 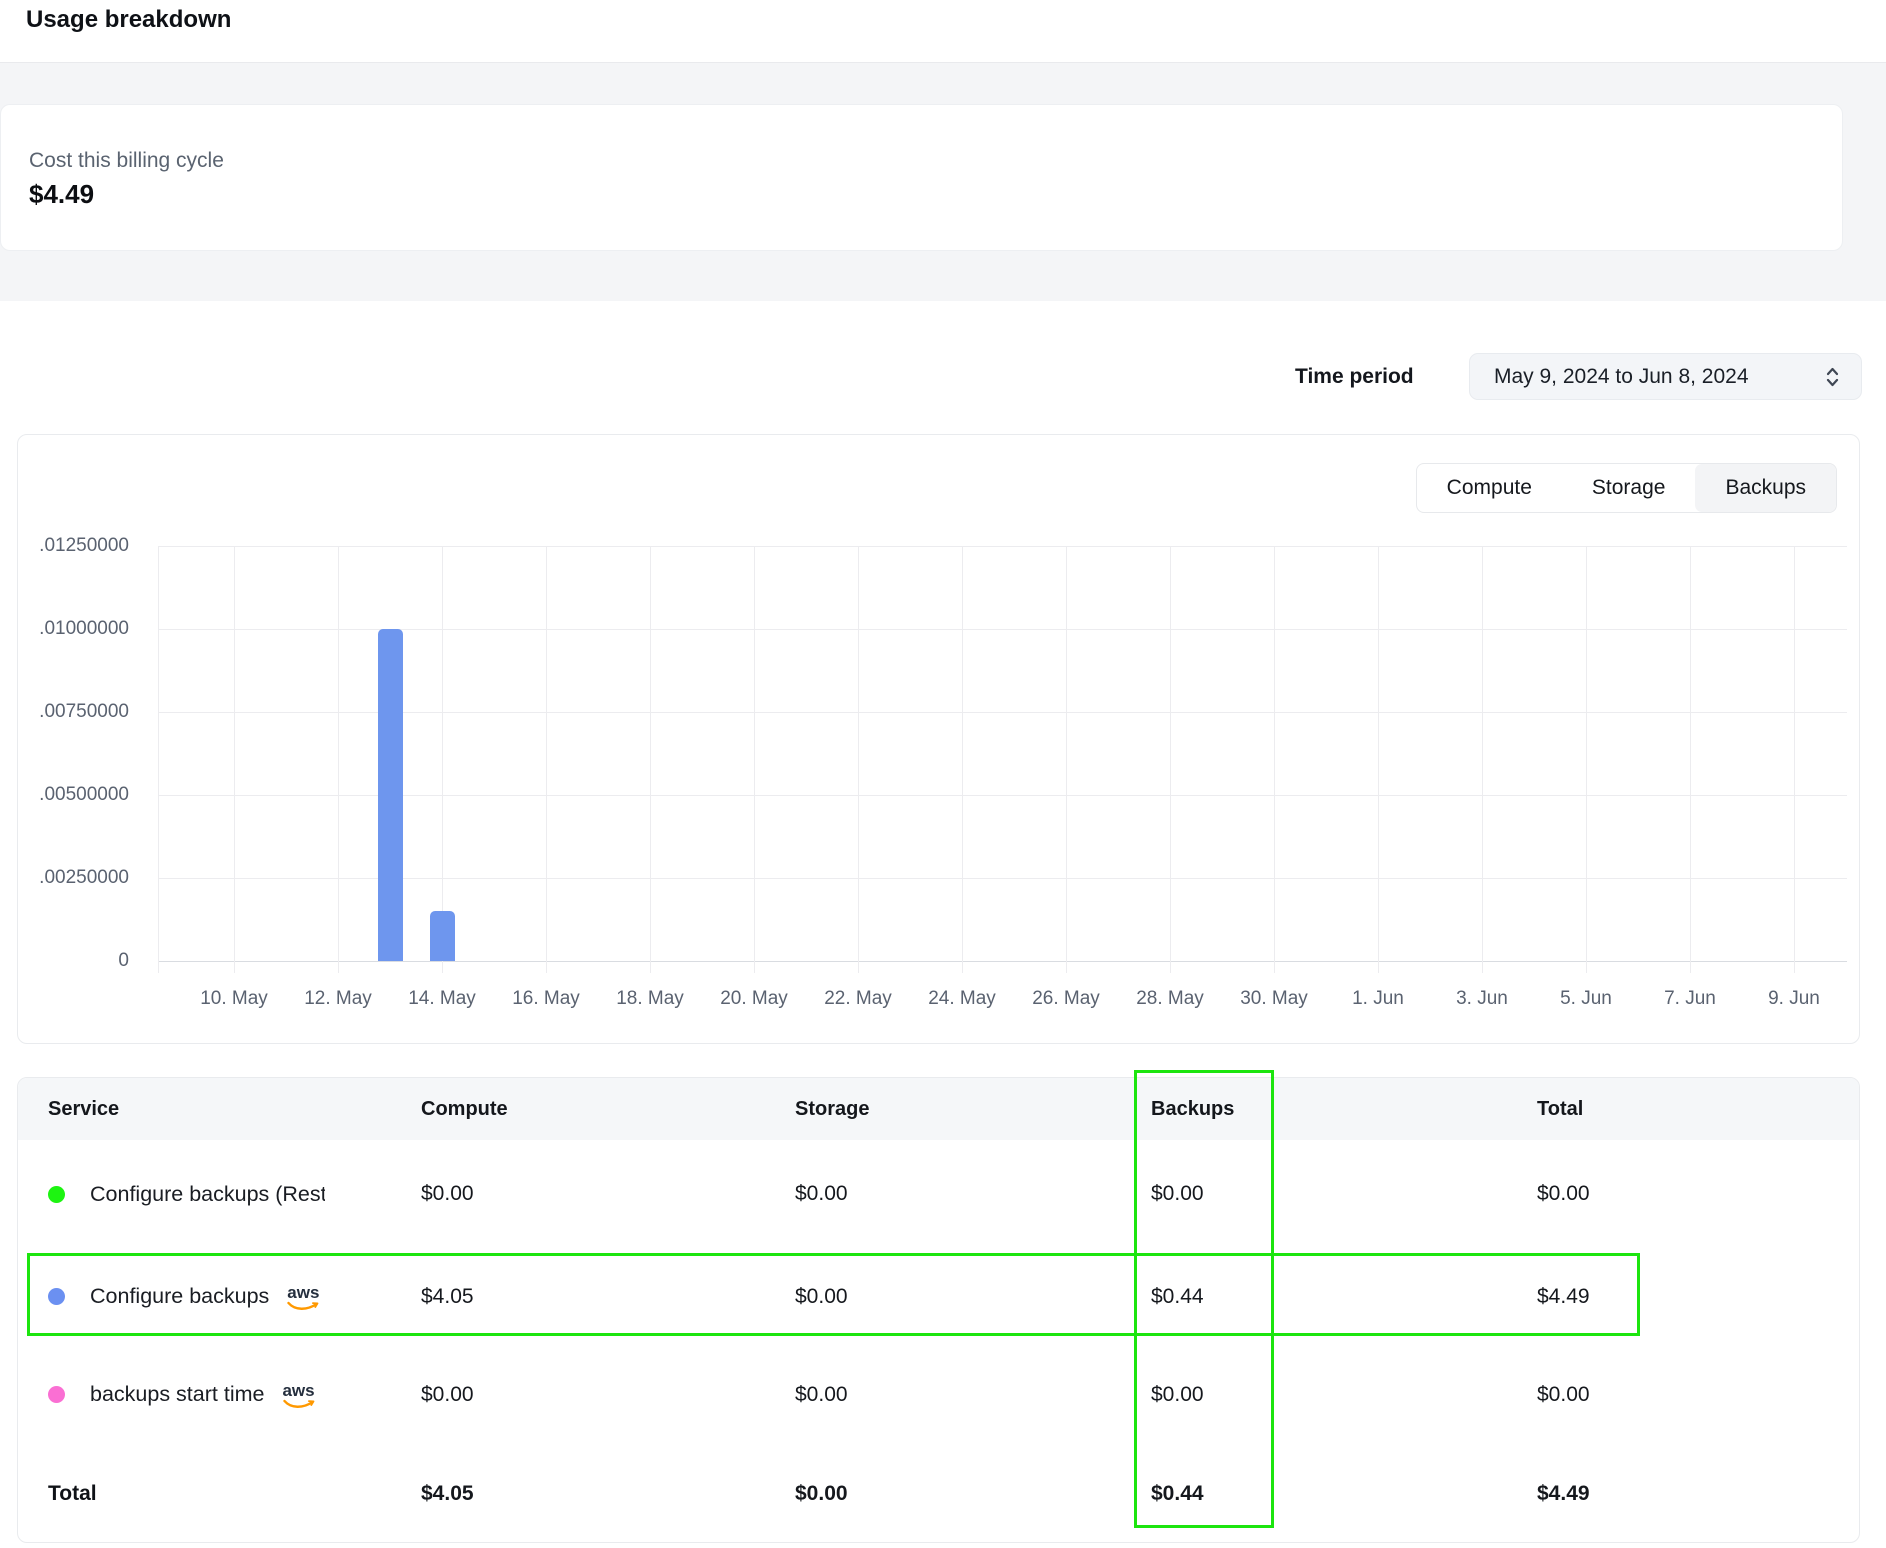 What do you see at coordinates (1177, 1296) in the screenshot?
I see `backups-value: $0.44` at bounding box center [1177, 1296].